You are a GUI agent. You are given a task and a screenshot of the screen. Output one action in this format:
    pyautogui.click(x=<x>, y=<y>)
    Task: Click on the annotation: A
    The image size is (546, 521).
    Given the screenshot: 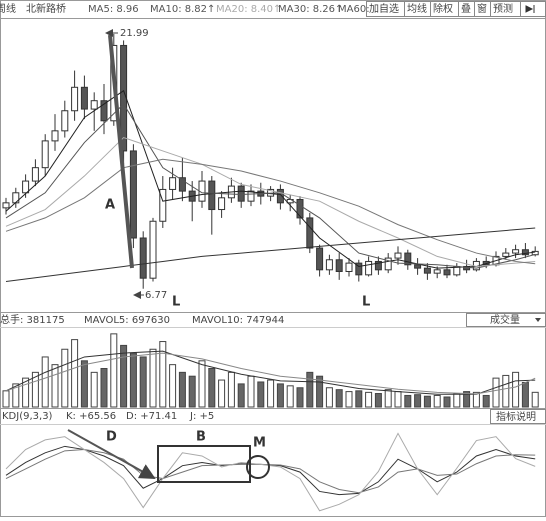 What is the action you would take?
    pyautogui.click(x=110, y=205)
    